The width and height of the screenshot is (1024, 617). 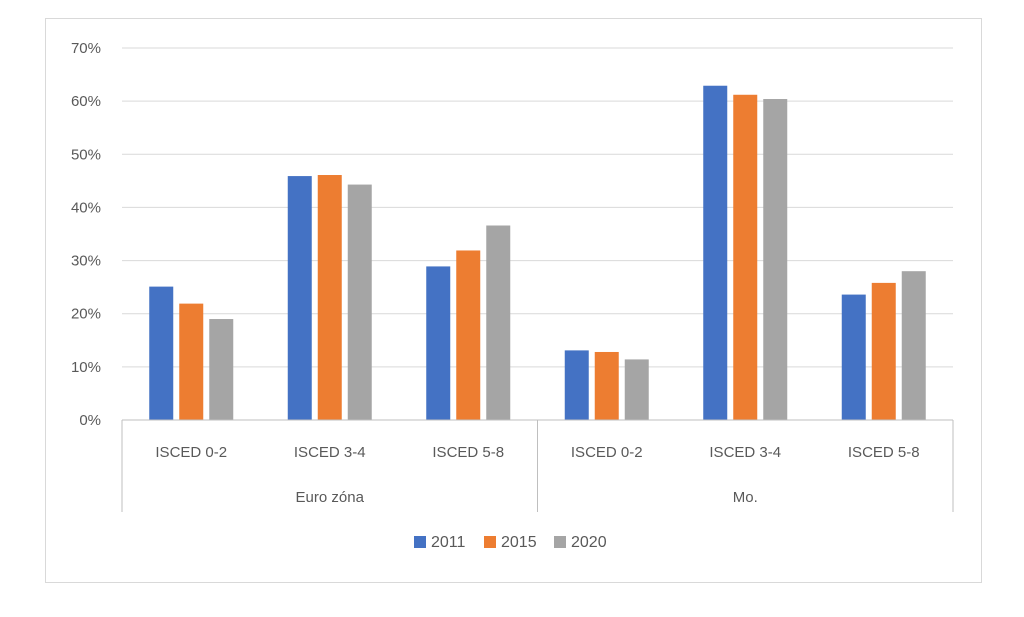 What do you see at coordinates (86, 48) in the screenshot?
I see `y-tick-label: 70%` at bounding box center [86, 48].